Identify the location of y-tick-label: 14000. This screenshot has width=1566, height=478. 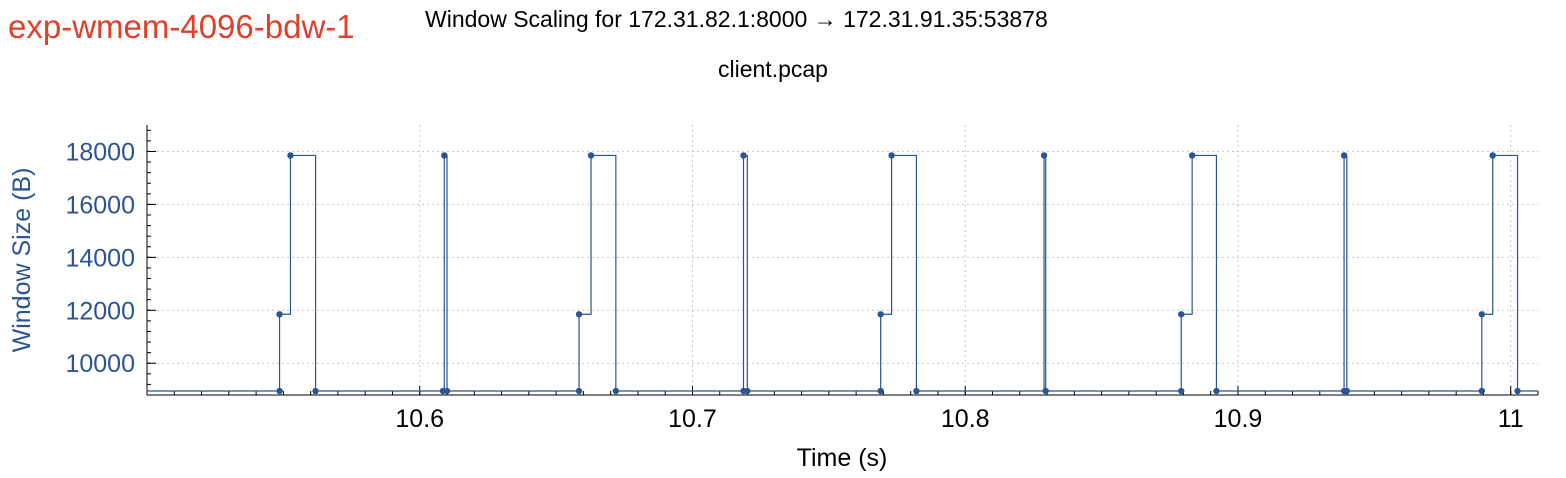
(100, 258).